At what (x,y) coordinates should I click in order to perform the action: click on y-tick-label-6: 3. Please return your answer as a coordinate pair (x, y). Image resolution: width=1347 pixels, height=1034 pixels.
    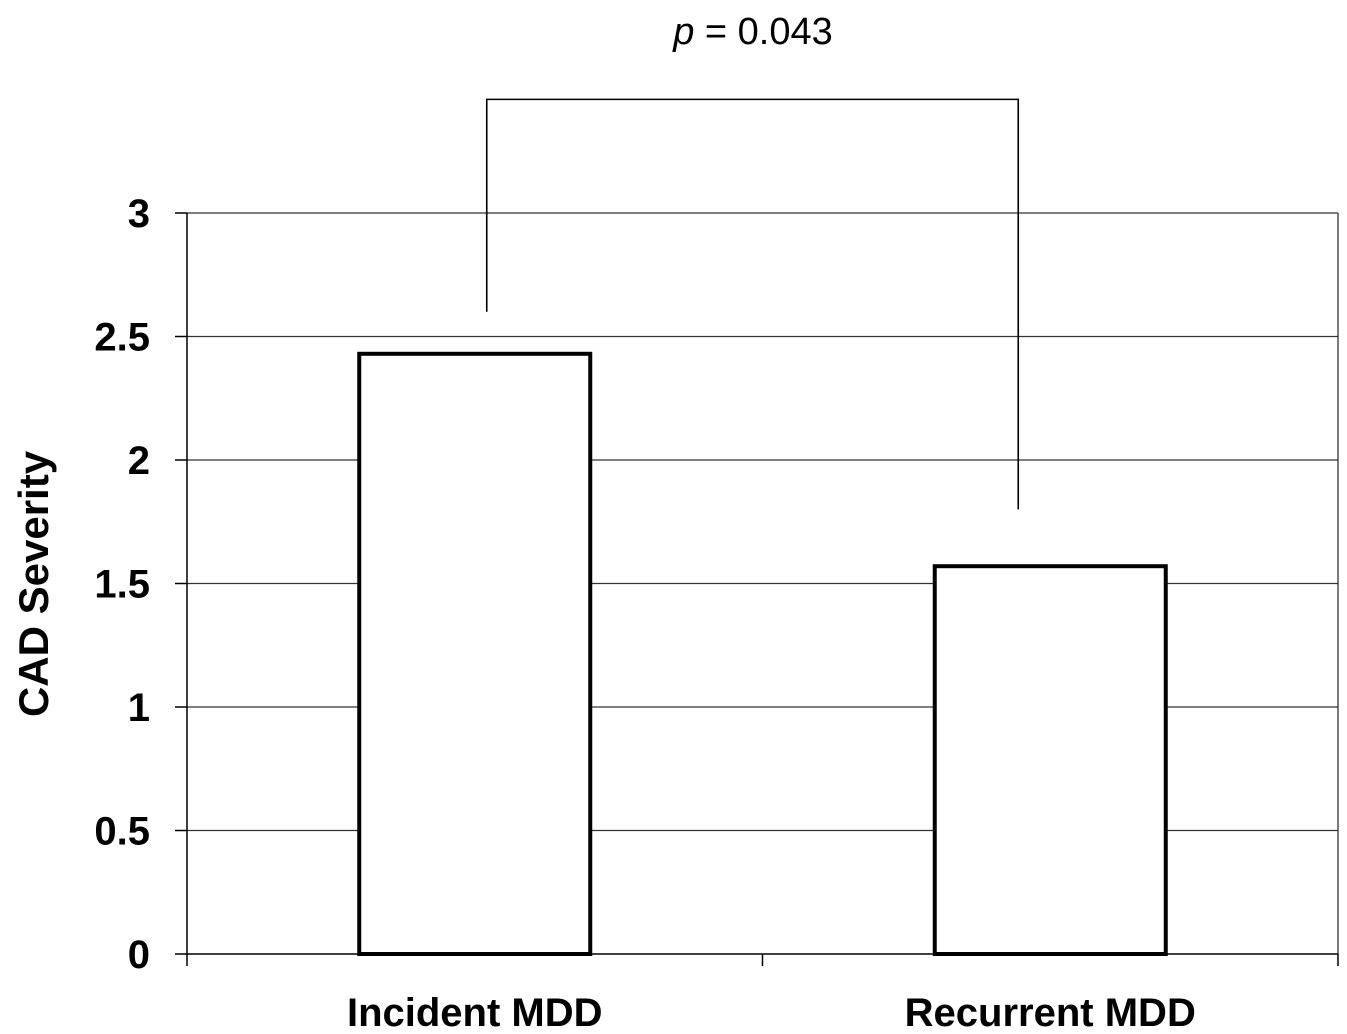
    Looking at the image, I should click on (139, 214).